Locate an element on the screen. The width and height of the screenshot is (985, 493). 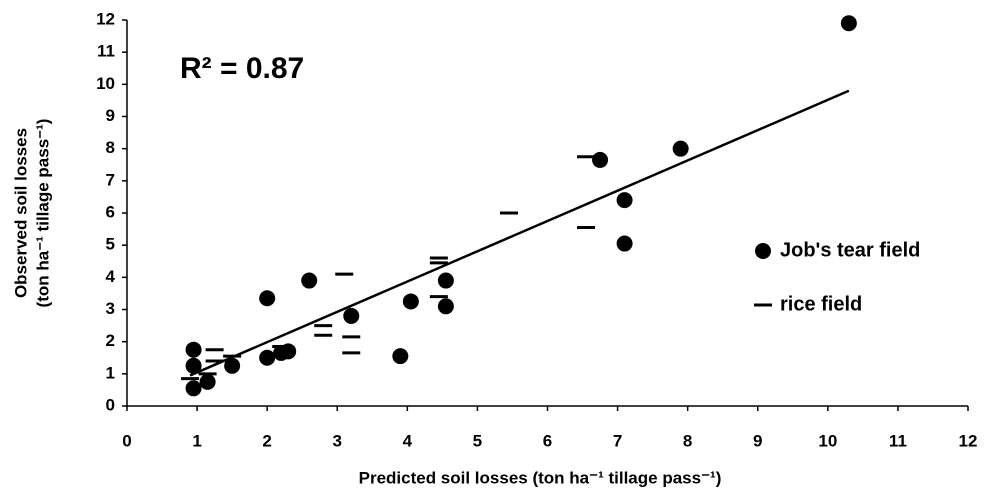
y-axis-label: Observed soil losses is located at coordinates (20, 213).